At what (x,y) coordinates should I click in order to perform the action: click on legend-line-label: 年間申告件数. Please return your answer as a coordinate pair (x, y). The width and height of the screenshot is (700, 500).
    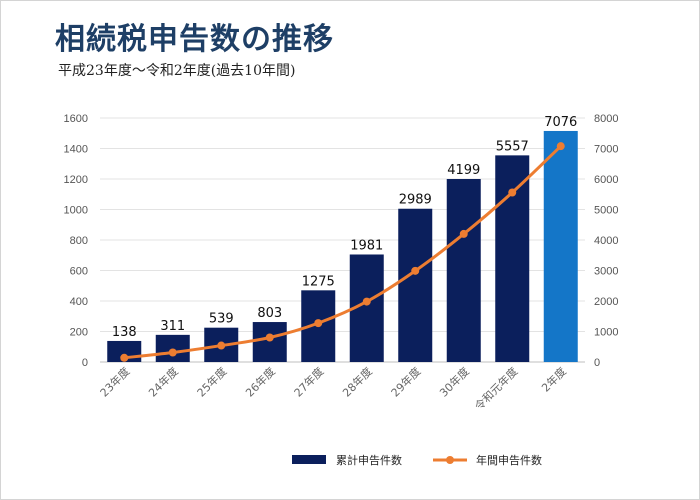
    Looking at the image, I should click on (509, 460).